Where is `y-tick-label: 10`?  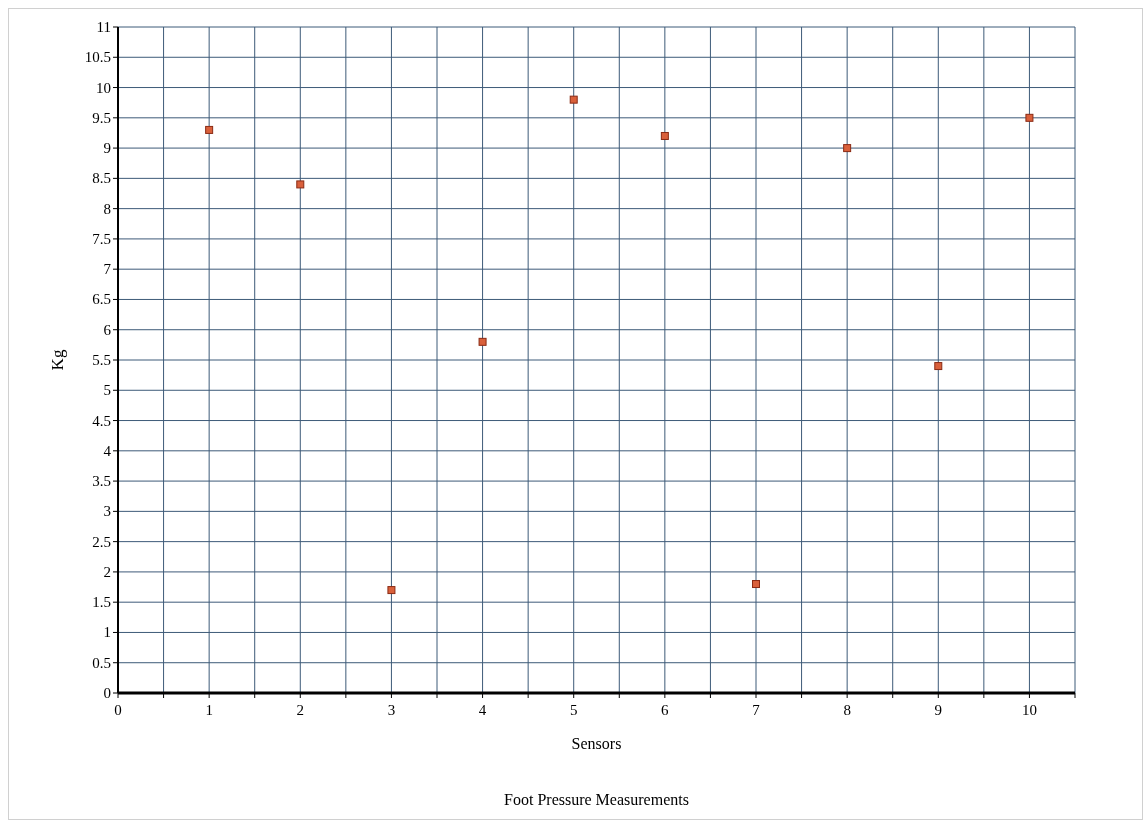
y-tick-label: 10 is located at coordinates (103, 87).